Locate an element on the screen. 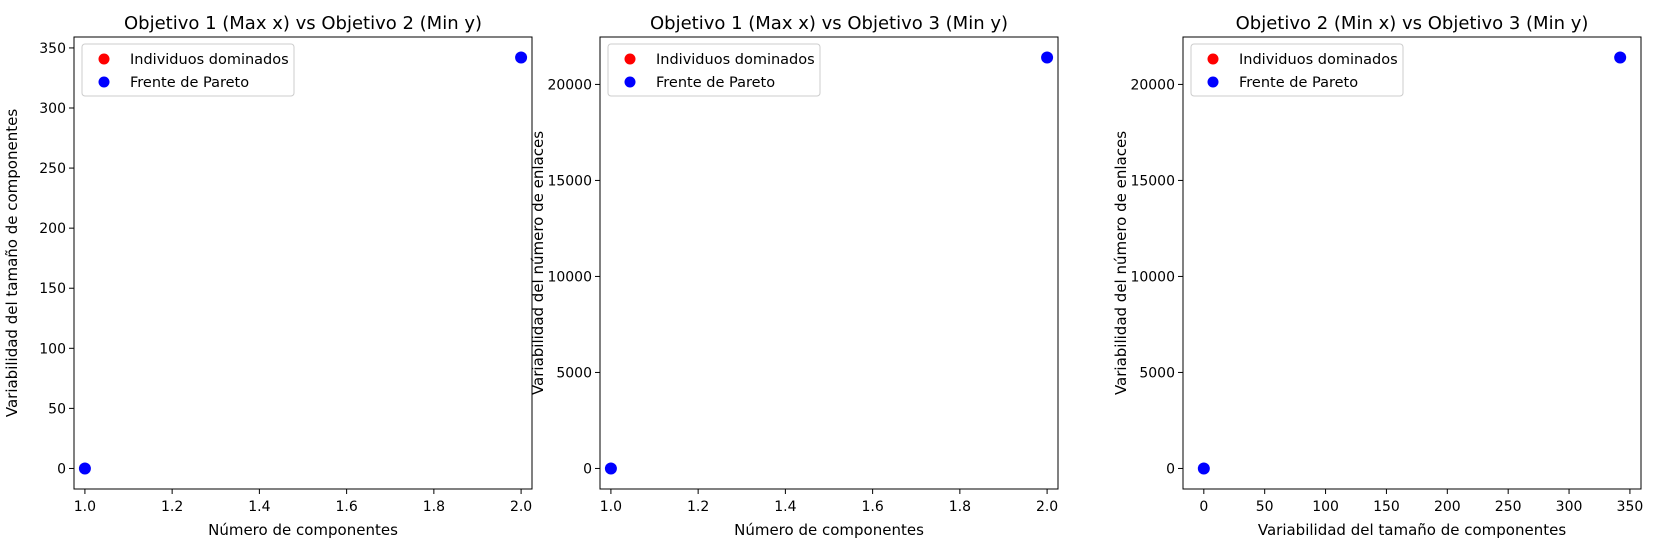 This screenshot has width=1660, height=552. y-tick-label: 50 is located at coordinates (57, 409).